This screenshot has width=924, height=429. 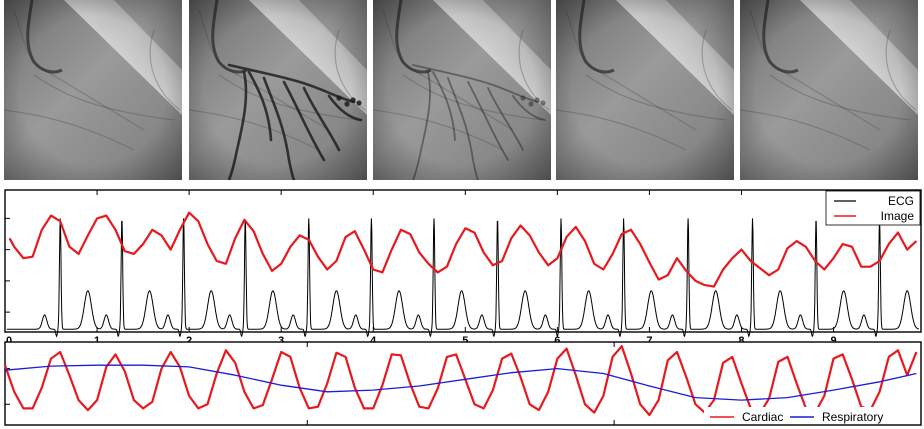 I want to click on x-tick-label: 9, so click(x=833, y=341).